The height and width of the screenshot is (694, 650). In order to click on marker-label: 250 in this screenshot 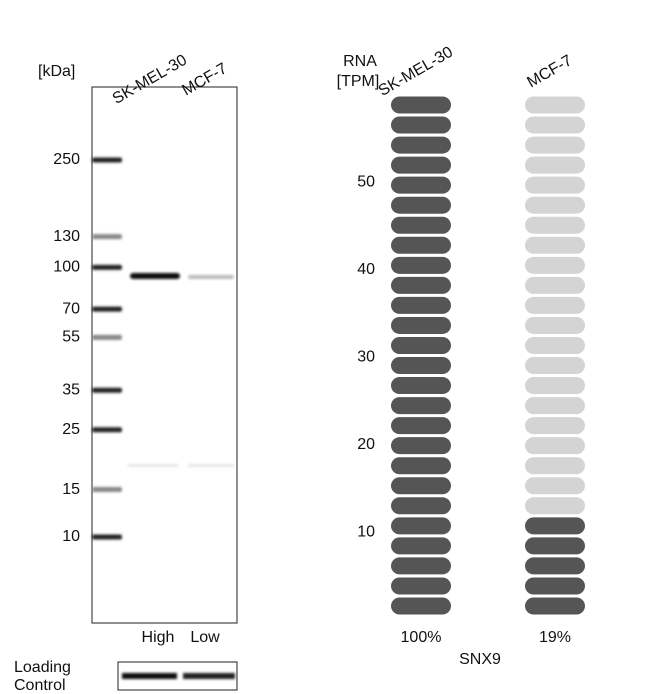, I will do `click(66, 159)`.